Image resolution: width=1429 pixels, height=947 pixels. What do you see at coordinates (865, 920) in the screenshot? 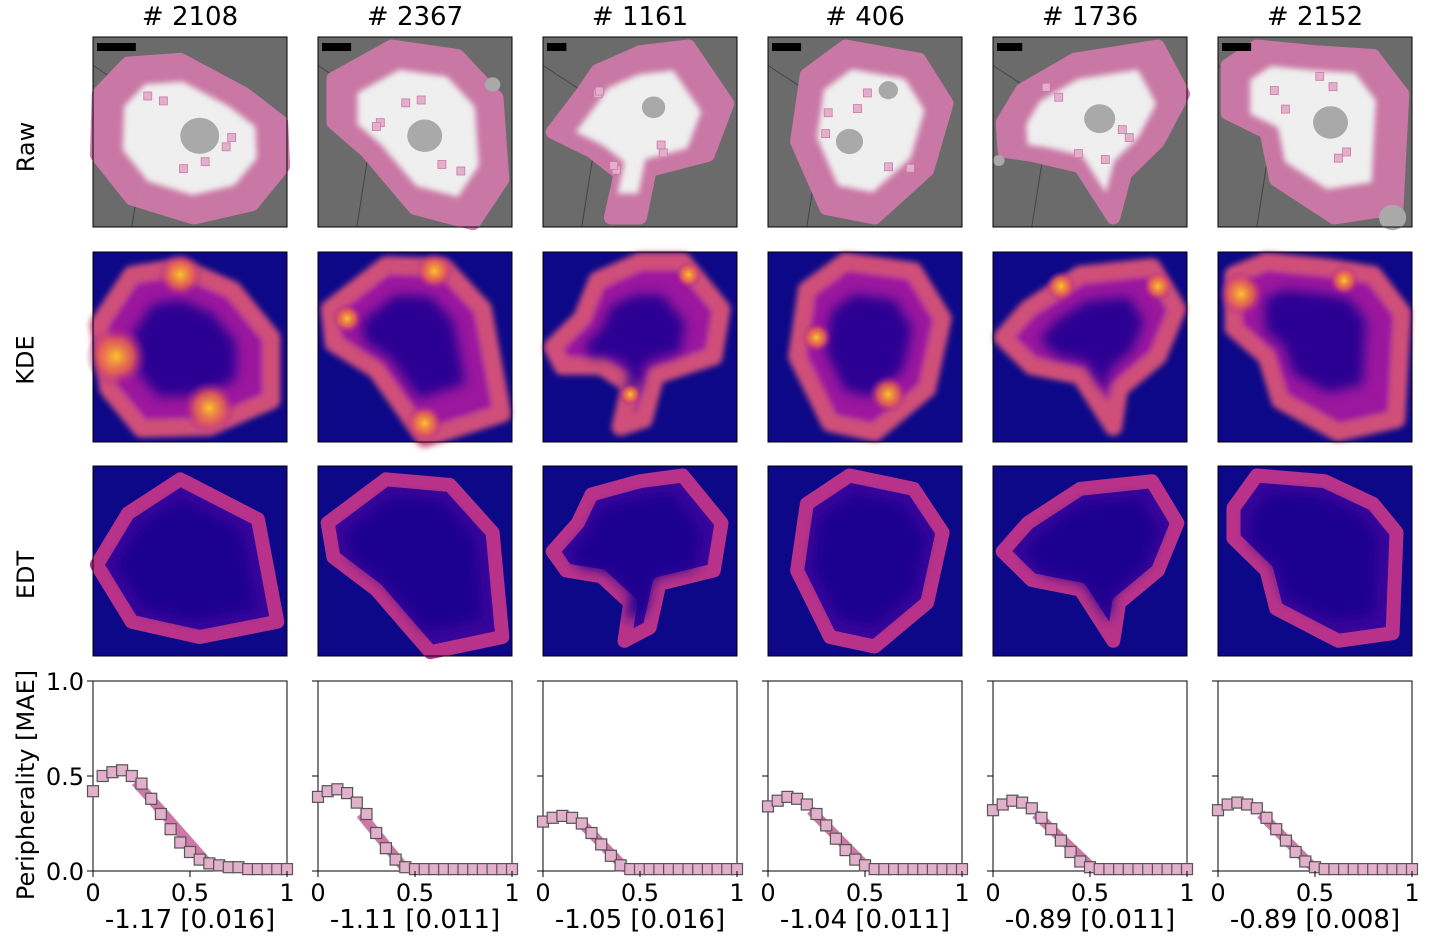
I see `column-summary: -1.04 [0.011]` at bounding box center [865, 920].